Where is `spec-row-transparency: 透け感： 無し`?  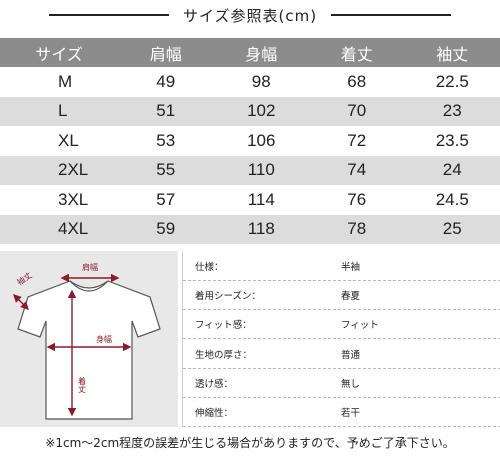
spec-row-transparency: 透け感： 無し is located at coordinates (341, 383).